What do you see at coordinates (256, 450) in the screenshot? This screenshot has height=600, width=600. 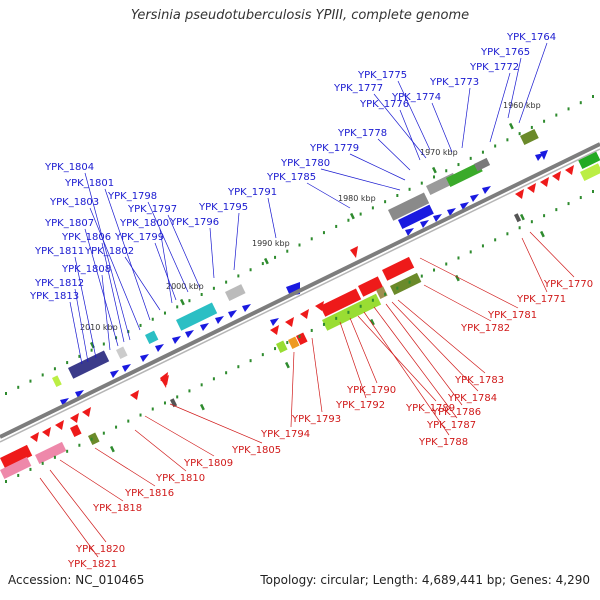 I see `reverse-gene-label: YPK_1805` at bounding box center [256, 450].